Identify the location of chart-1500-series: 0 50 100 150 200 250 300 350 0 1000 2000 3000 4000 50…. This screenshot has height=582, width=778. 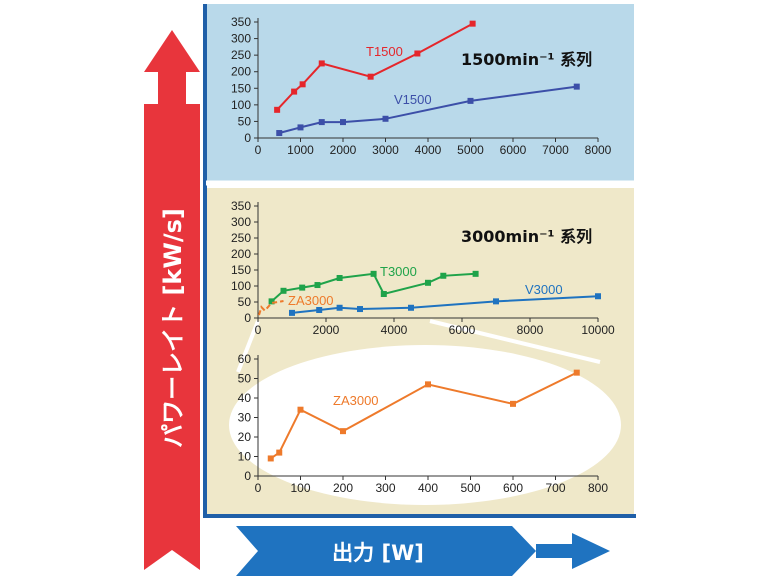
(421, 86).